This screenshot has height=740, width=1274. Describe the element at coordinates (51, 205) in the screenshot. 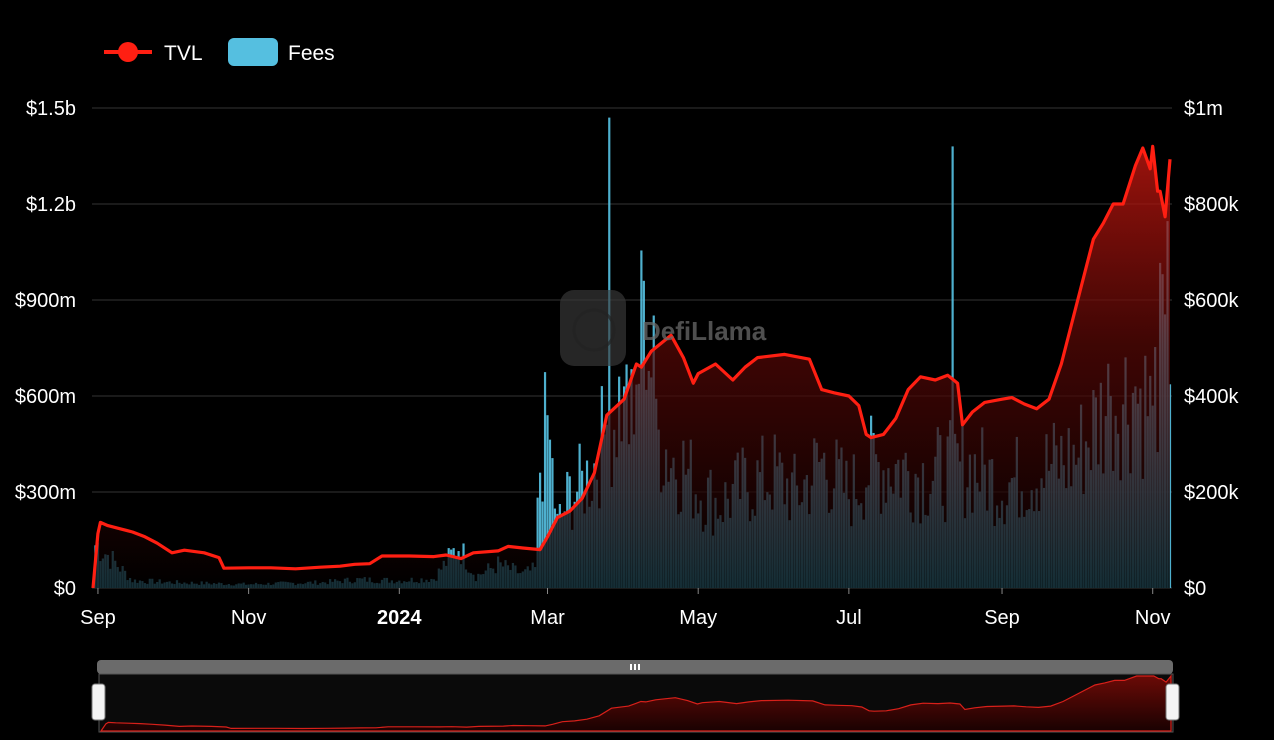

I see `left-tick-label: $1.2b` at that location.